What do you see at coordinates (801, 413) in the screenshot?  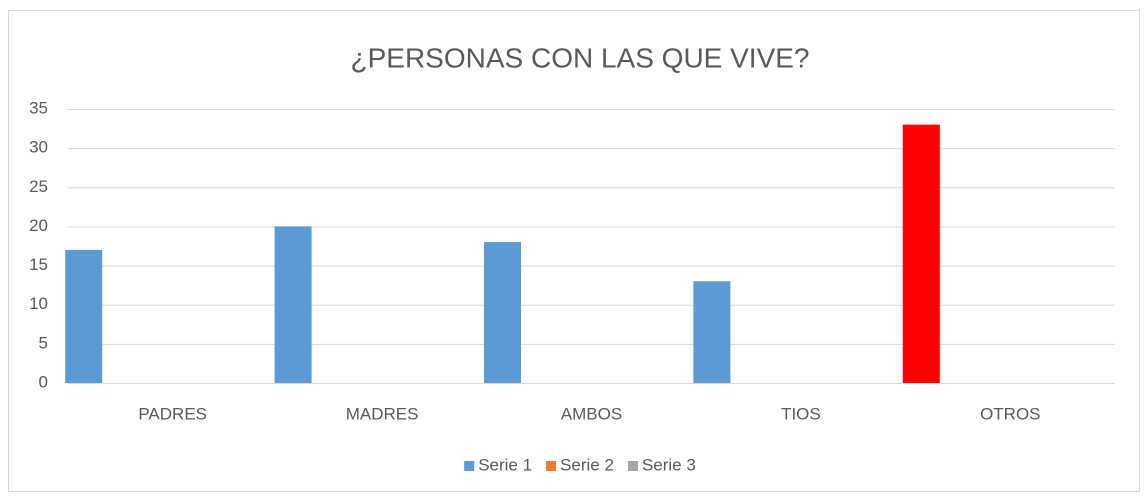 I see `x-tick-label: TIOS` at bounding box center [801, 413].